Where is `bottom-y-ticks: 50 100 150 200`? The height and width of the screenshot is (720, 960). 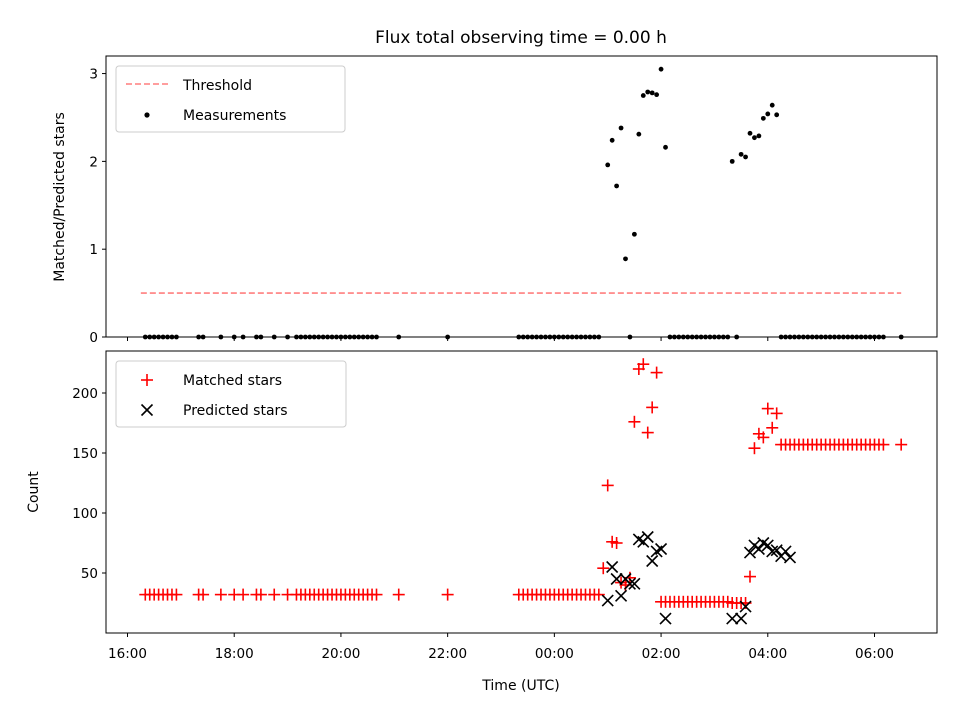 bottom-y-ticks: 50 100 150 200 is located at coordinates (89, 484).